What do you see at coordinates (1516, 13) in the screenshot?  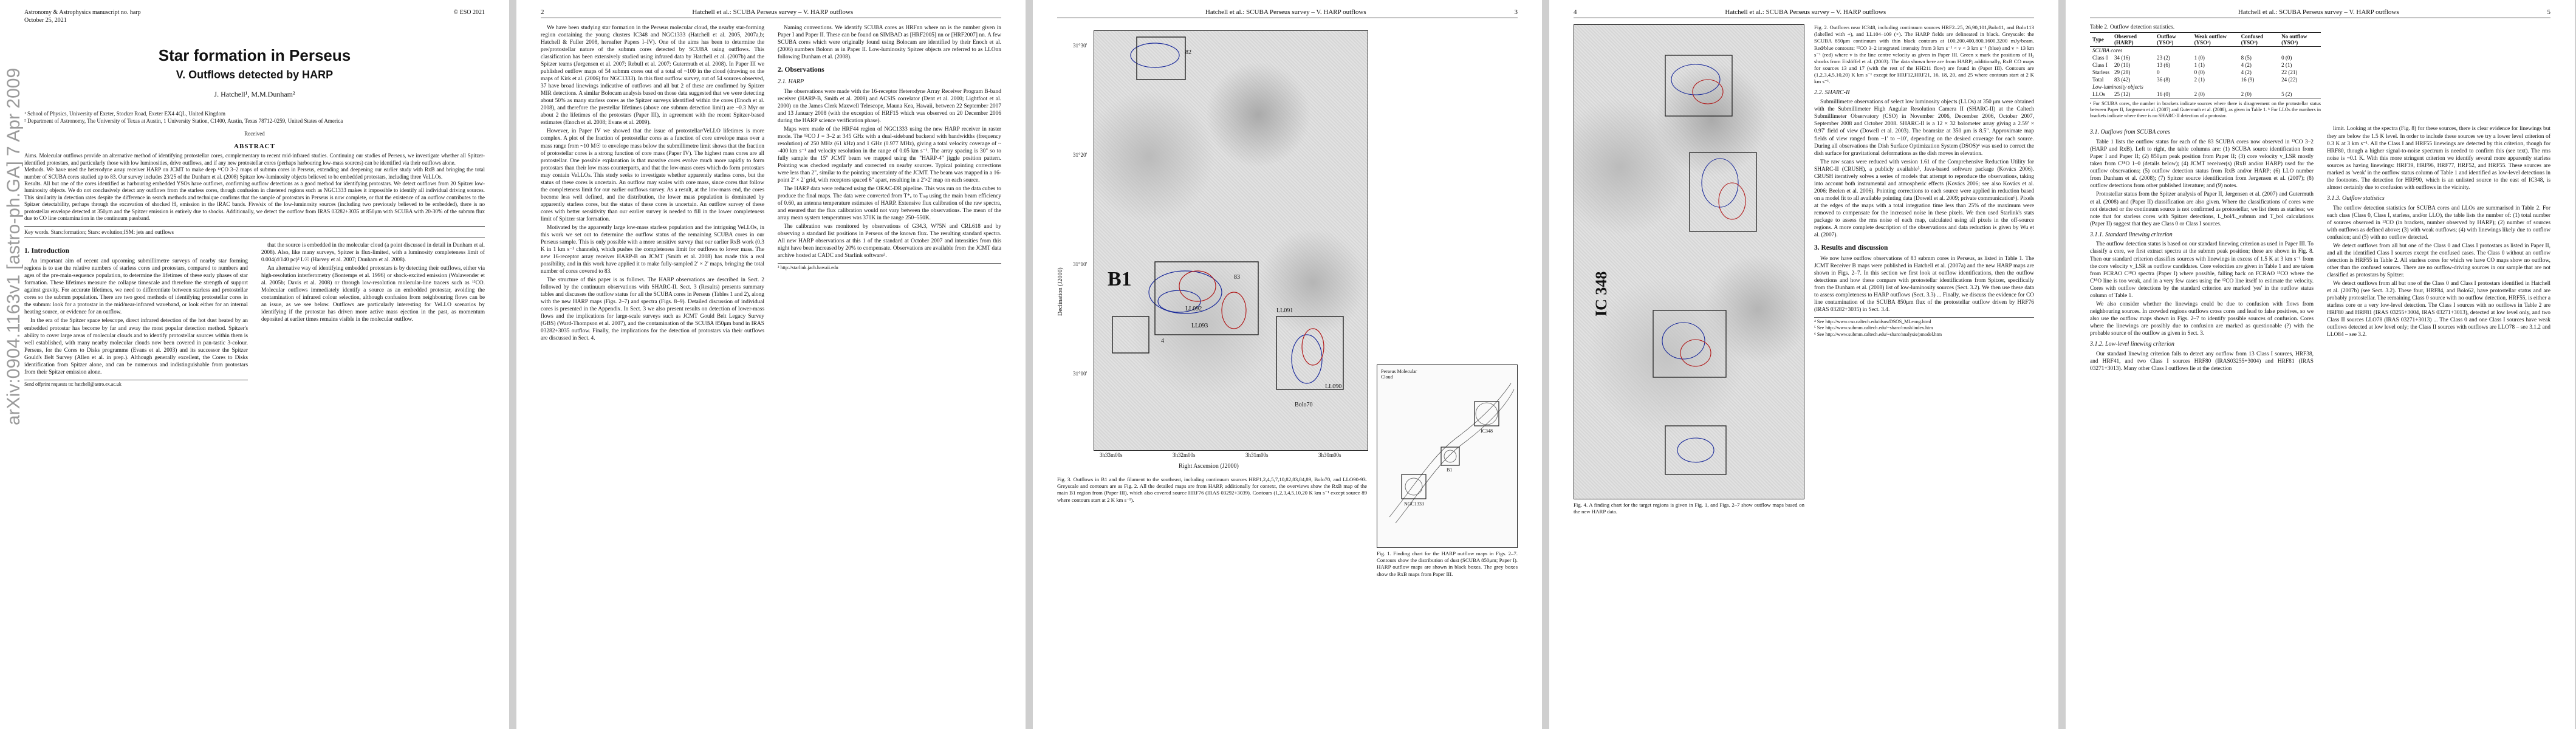 I see `page-number: 3` at bounding box center [1516, 13].